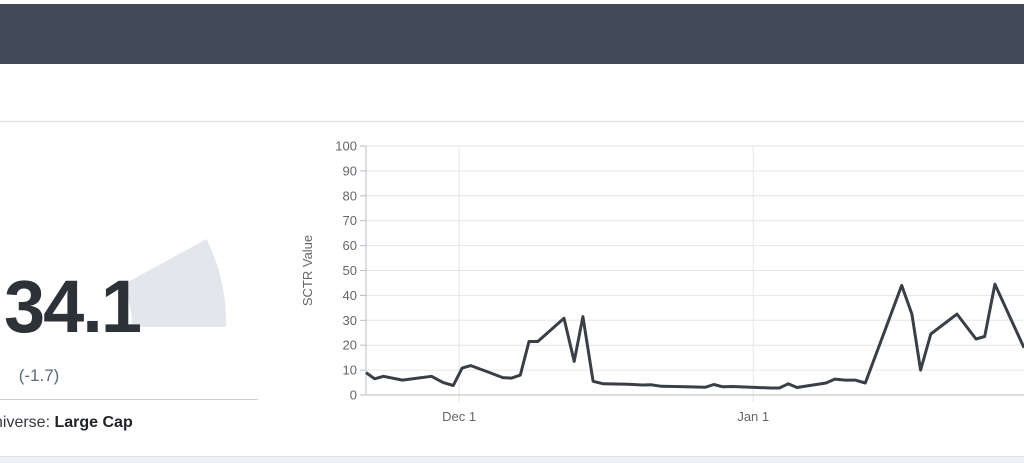 This screenshot has width=1024, height=463. What do you see at coordinates (25, 422) in the screenshot?
I see `universe-label: niverse:` at bounding box center [25, 422].